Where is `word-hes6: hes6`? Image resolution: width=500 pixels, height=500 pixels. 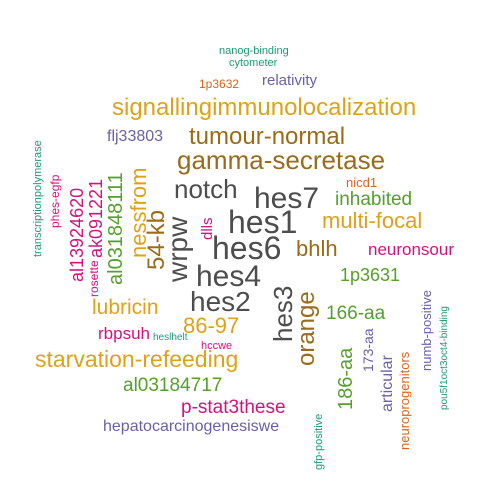
word-hes6: hes6 is located at coordinates (247, 248).